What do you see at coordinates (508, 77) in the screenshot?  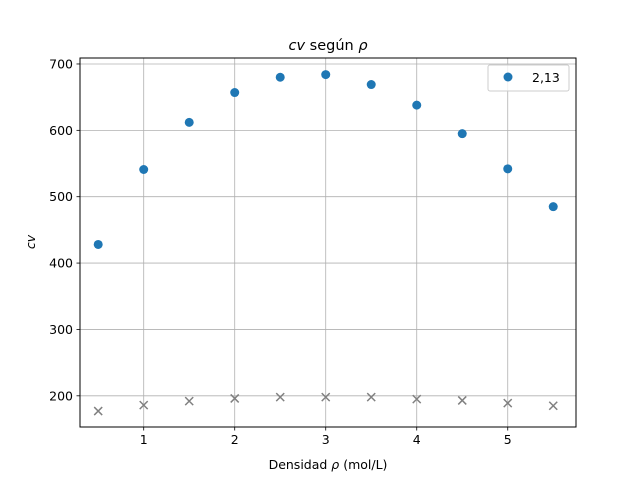 I see `legend-marker` at bounding box center [508, 77].